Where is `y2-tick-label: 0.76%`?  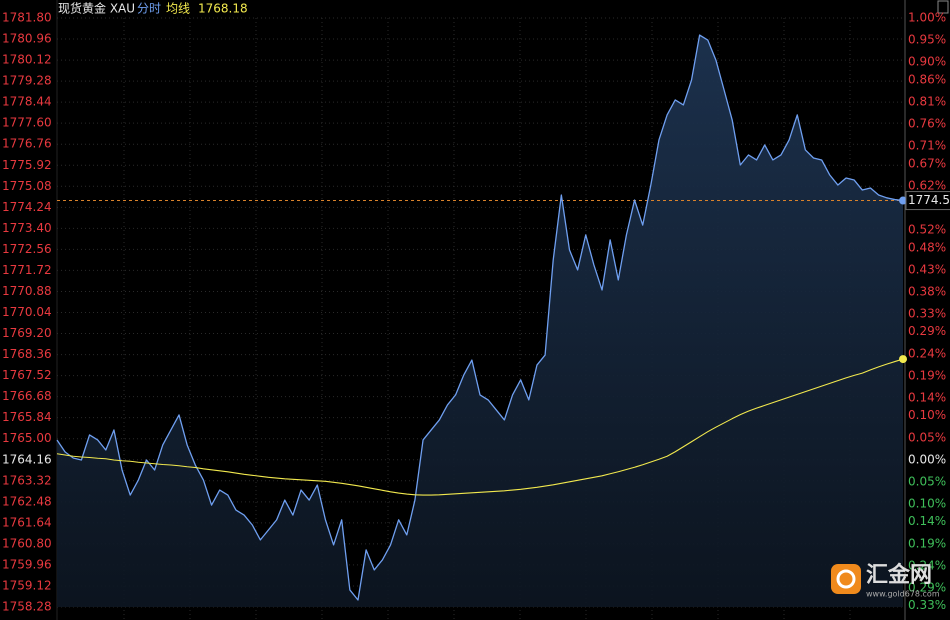
y2-tick-label: 0.76% is located at coordinates (927, 124).